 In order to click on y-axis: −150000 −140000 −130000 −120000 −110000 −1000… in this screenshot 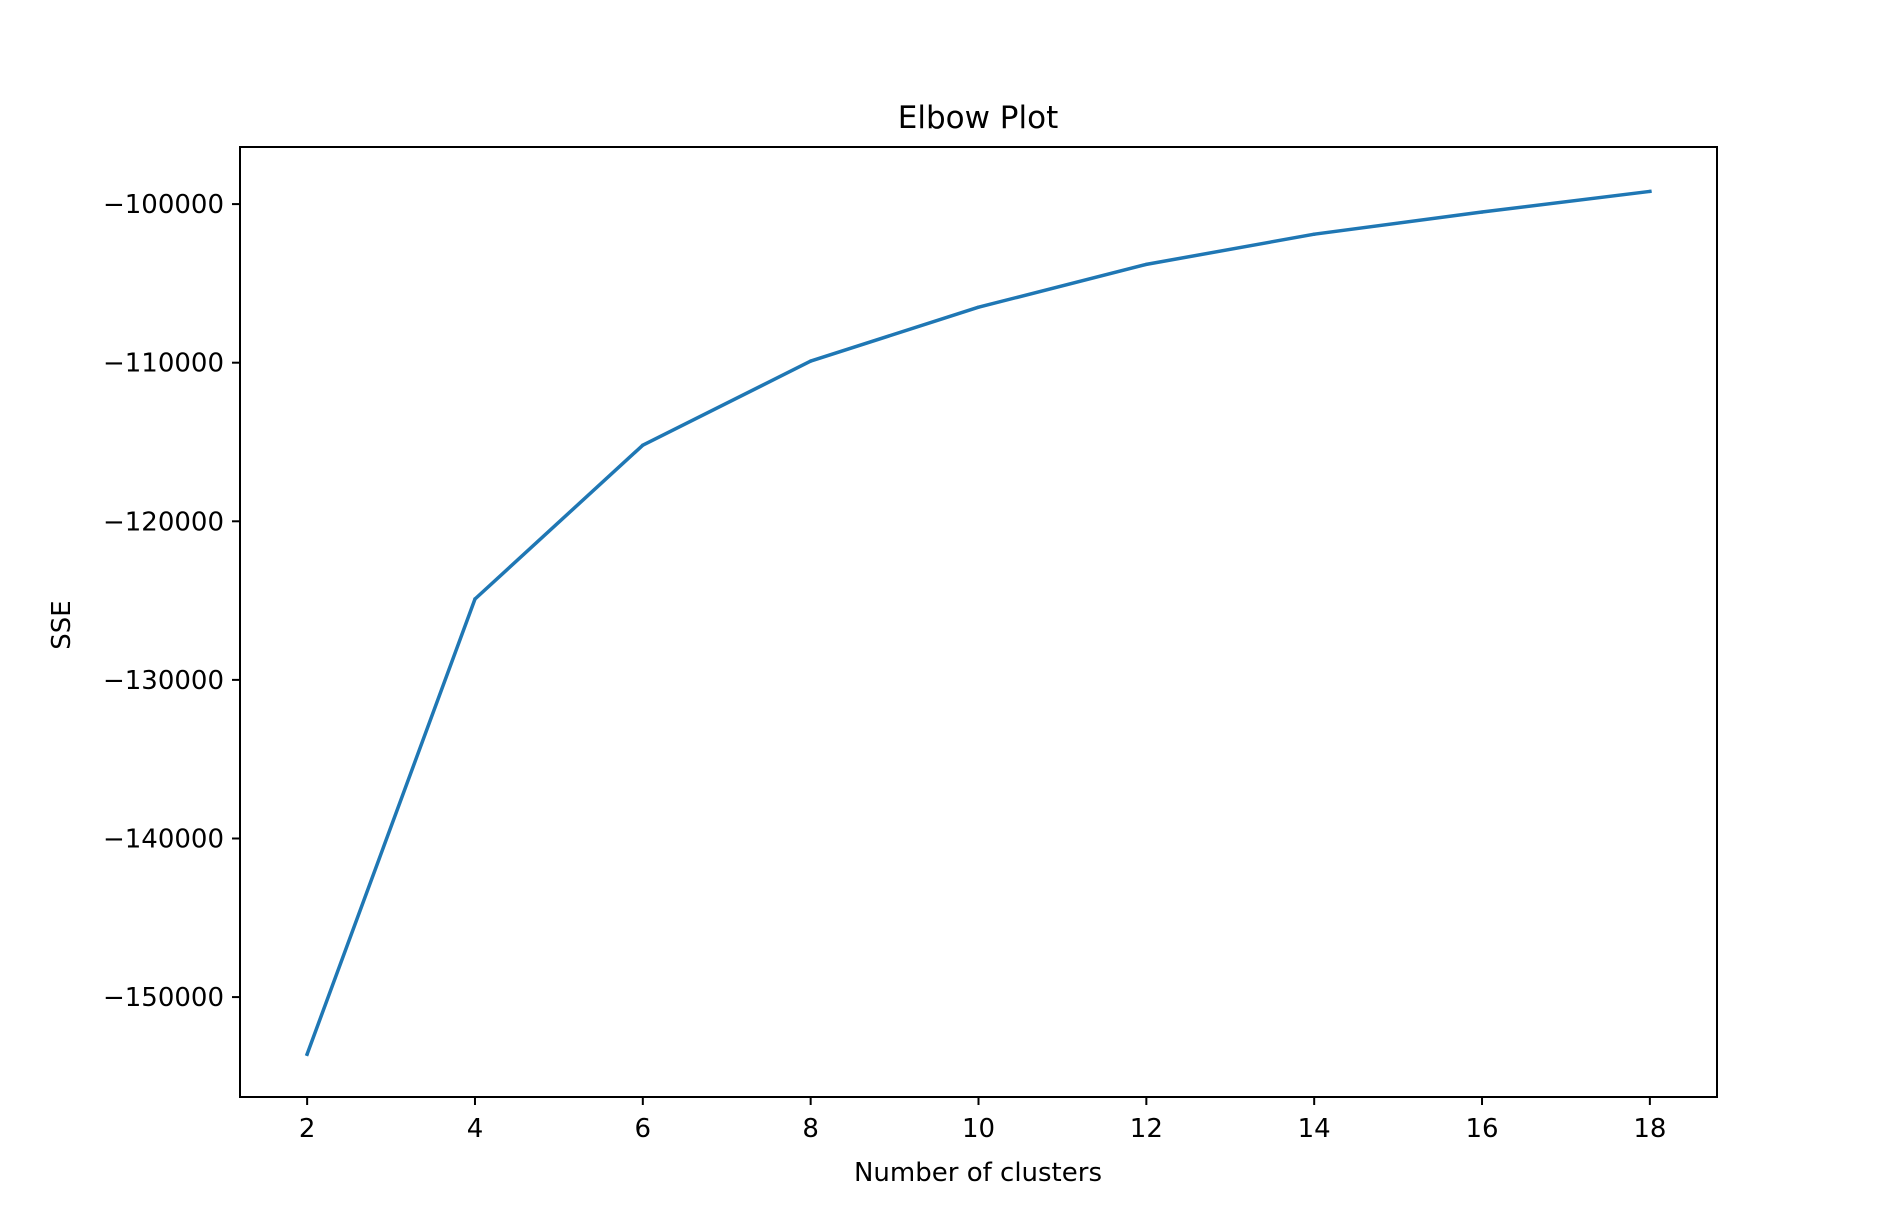, I will do `click(171, 601)`.